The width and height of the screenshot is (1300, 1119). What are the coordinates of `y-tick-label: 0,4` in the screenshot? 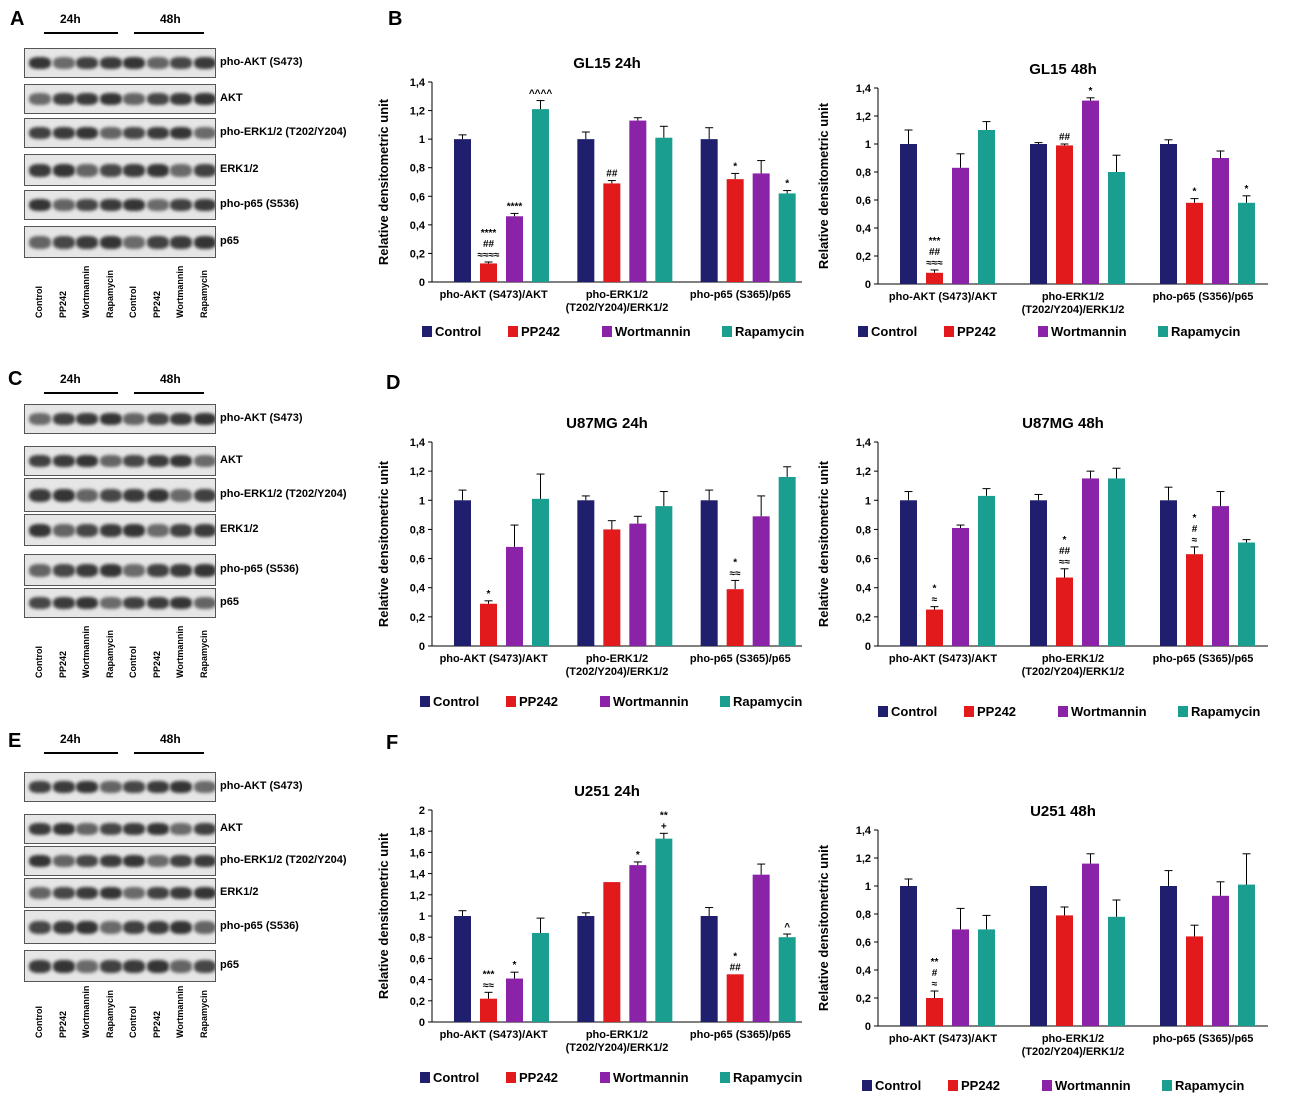 It's located at (418, 981).